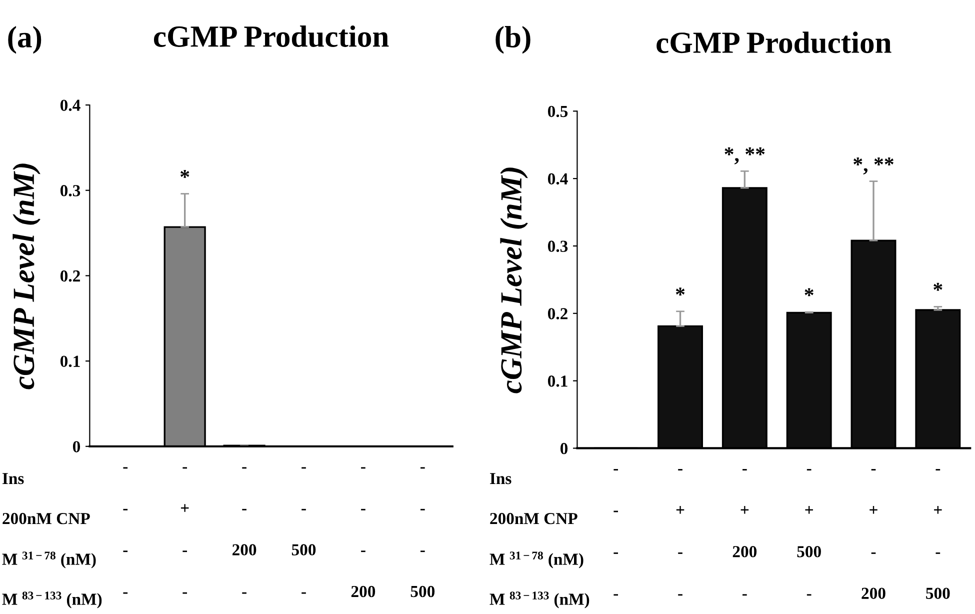 The width and height of the screenshot is (975, 614). I want to click on category-label: - + - 500, so click(938, 534).